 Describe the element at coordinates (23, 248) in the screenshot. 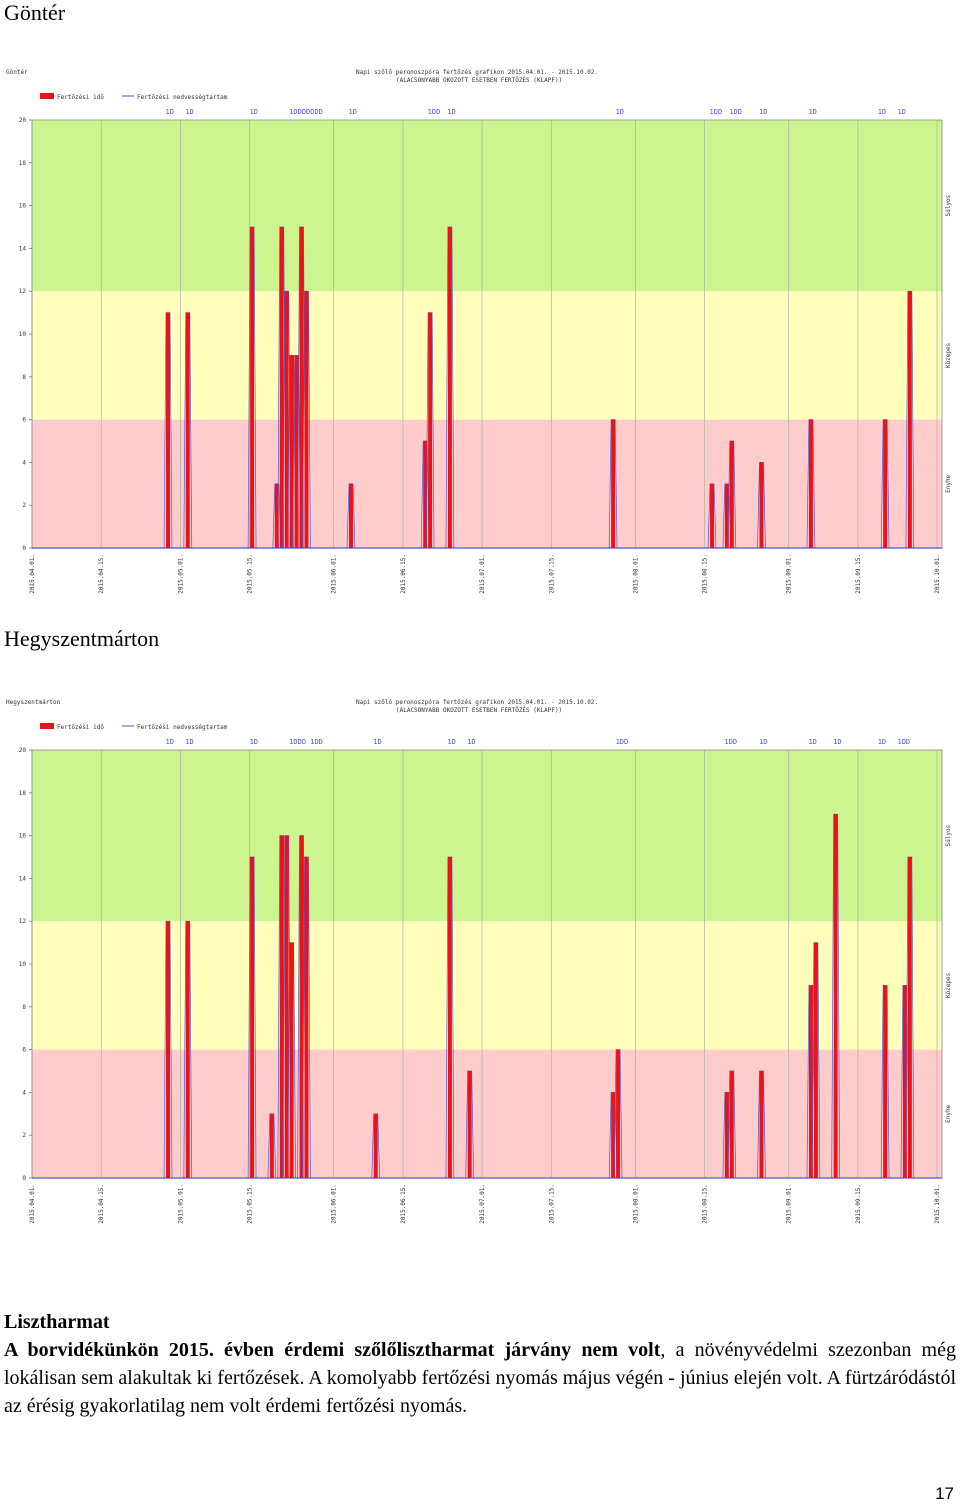

I see `y-tick-label: 14` at that location.